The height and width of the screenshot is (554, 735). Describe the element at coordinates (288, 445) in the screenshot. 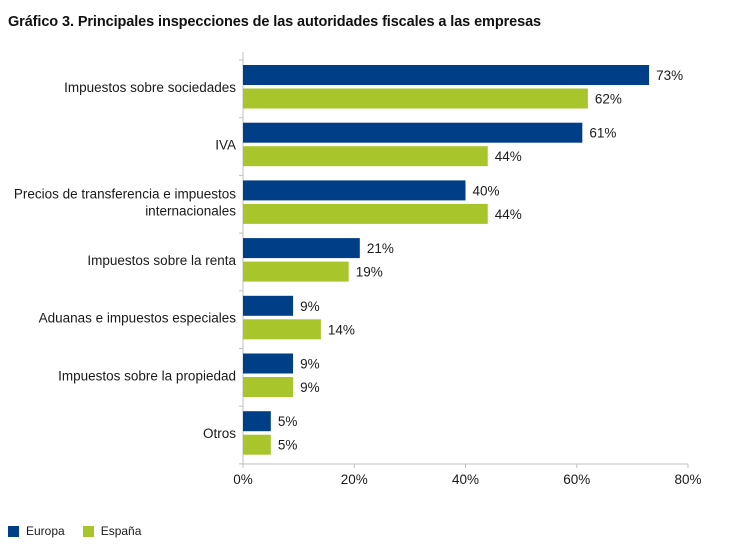

I see `value-label-espana: 5%` at that location.